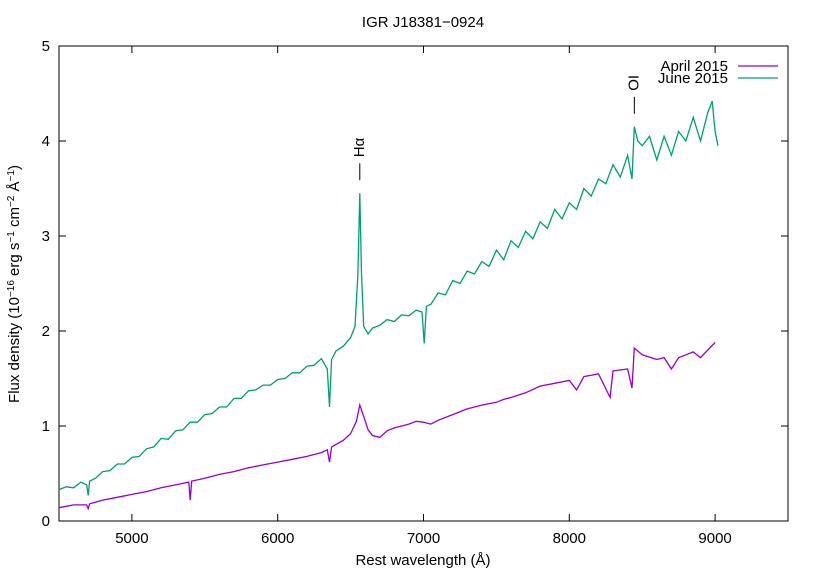 The height and width of the screenshot is (572, 817). I want to click on y-axis-label-part: Å, so click(14, 188).